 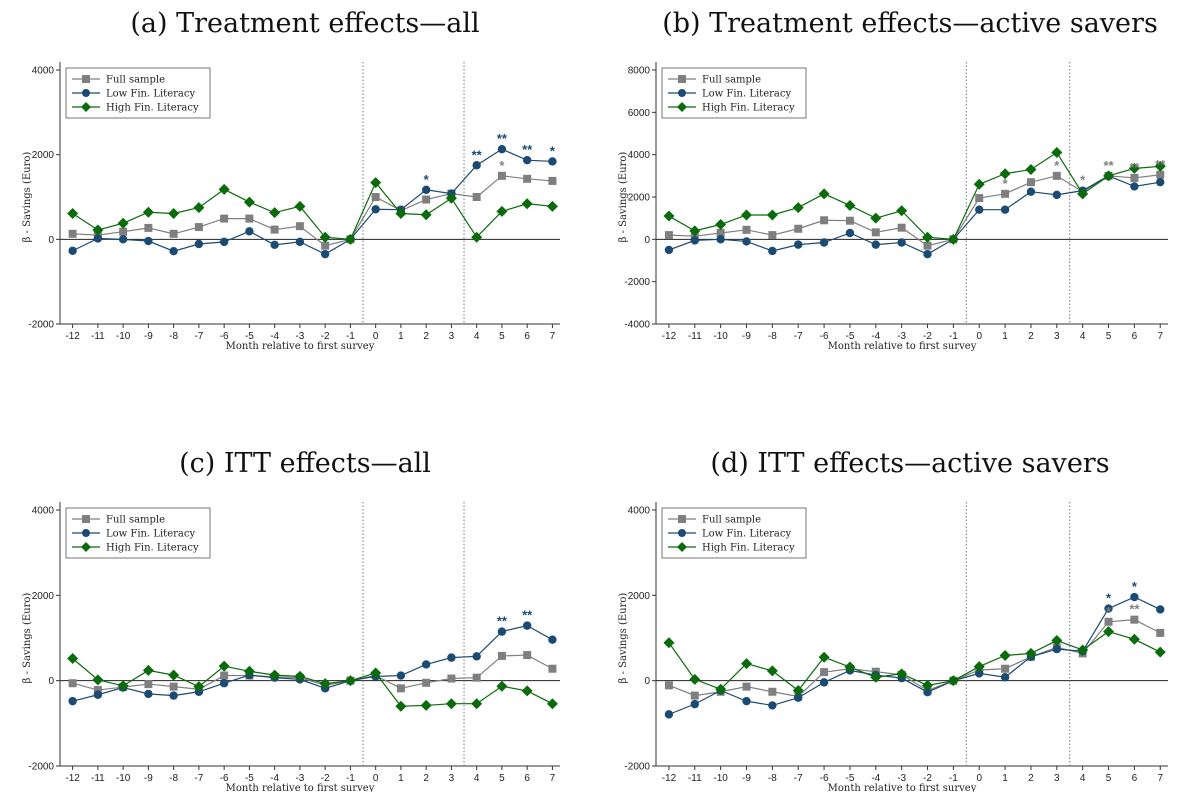 I want to click on x-tick-label: -11, so click(x=98, y=336).